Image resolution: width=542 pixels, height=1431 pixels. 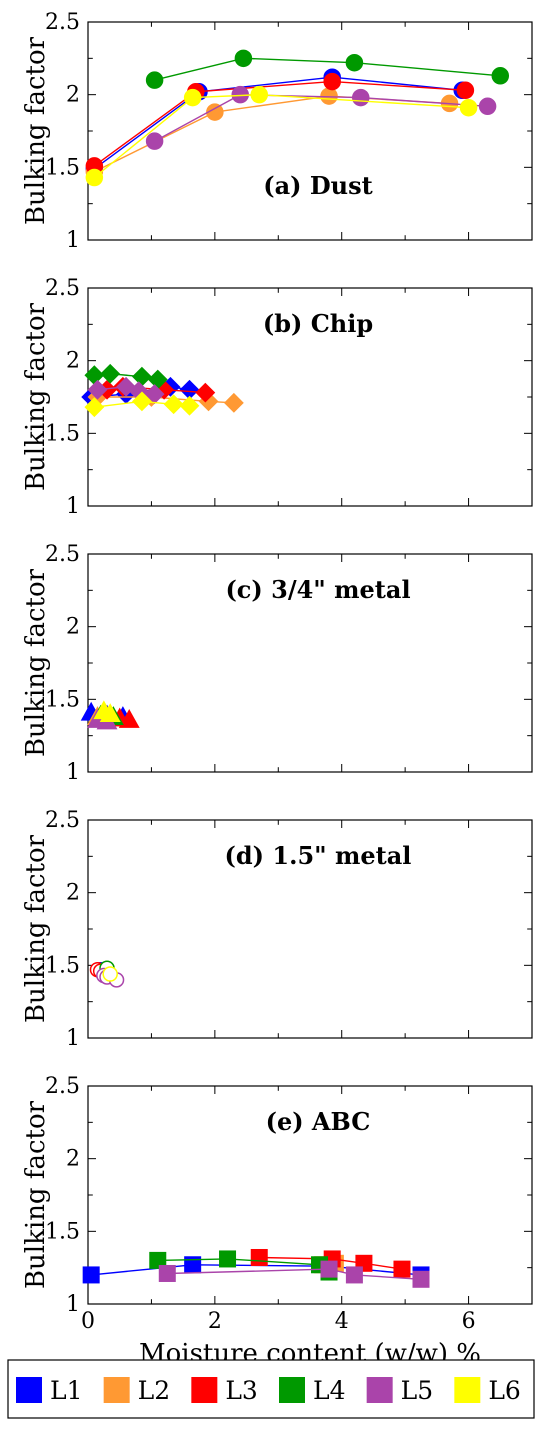 I want to click on legend-label: L1, so click(x=66, y=1390).